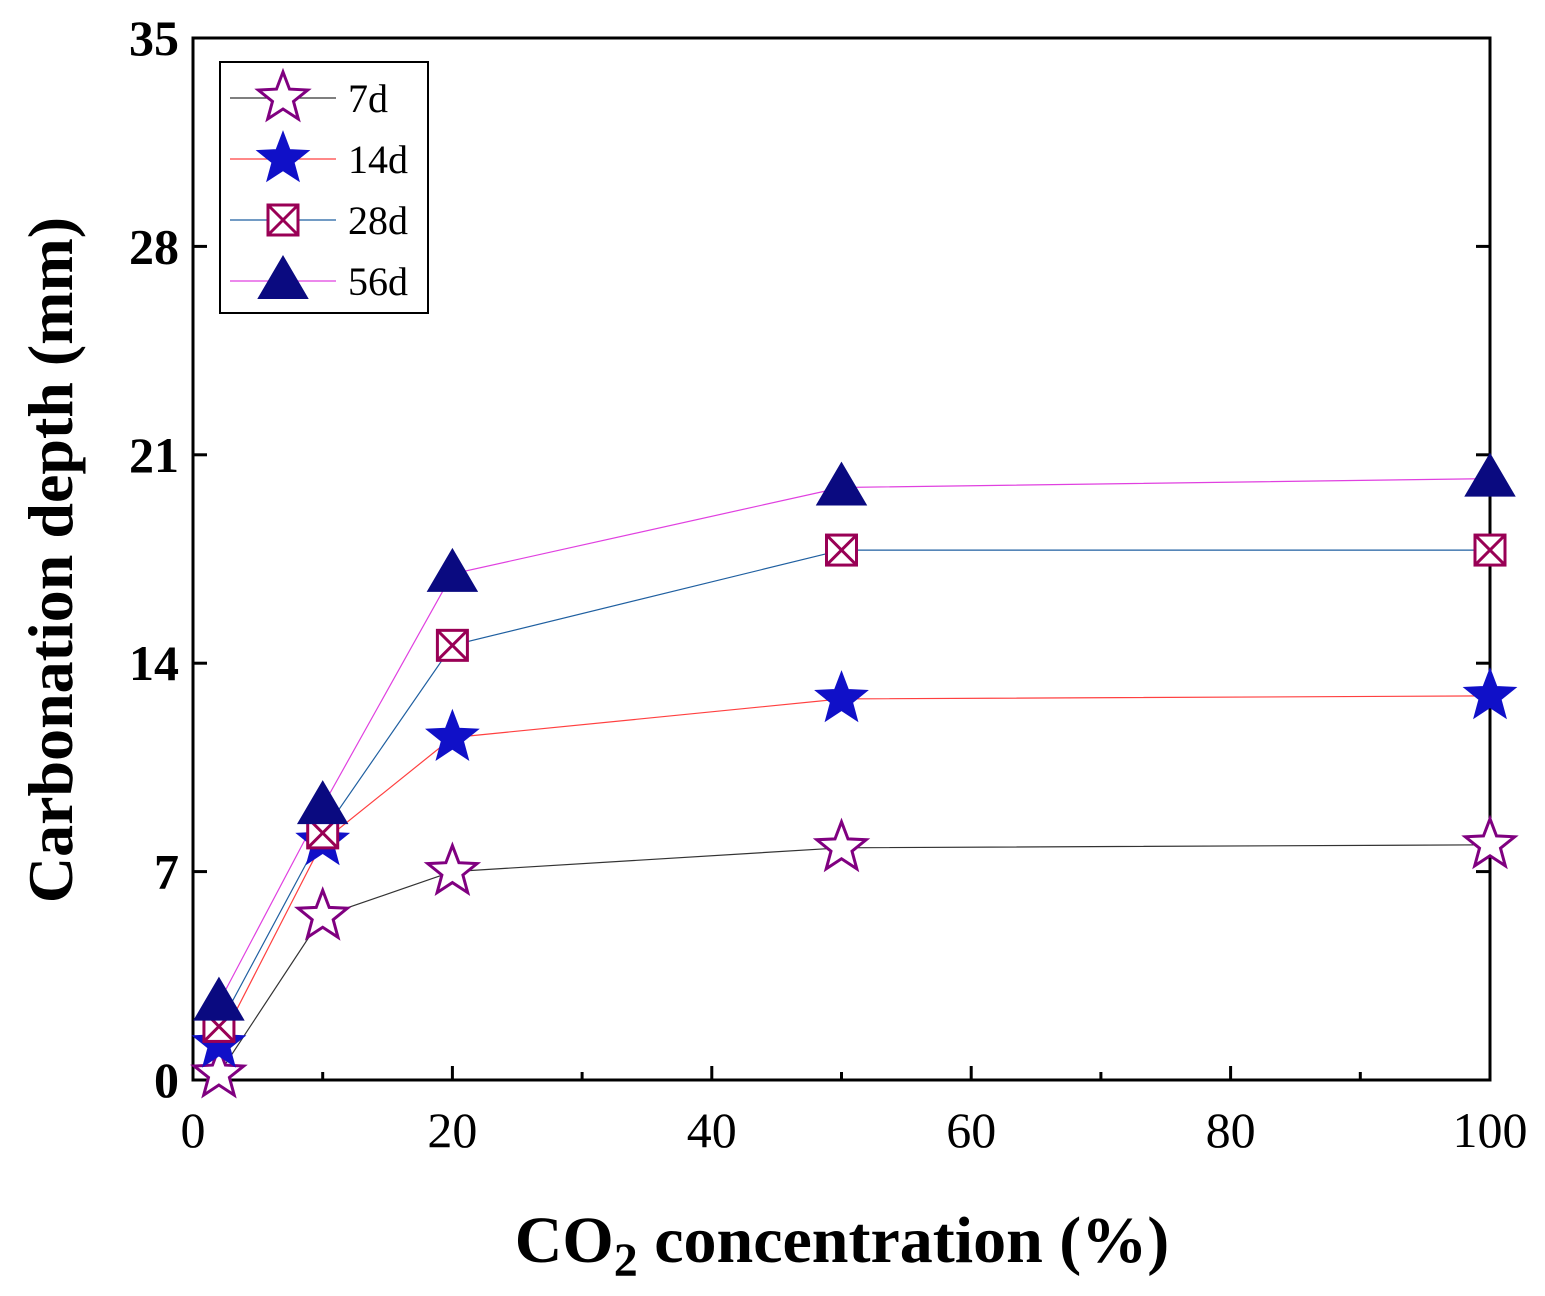 The width and height of the screenshot is (1545, 1296). What do you see at coordinates (904, 1240) in the screenshot?
I see `x-axis-title-rest: concentration (%)` at bounding box center [904, 1240].